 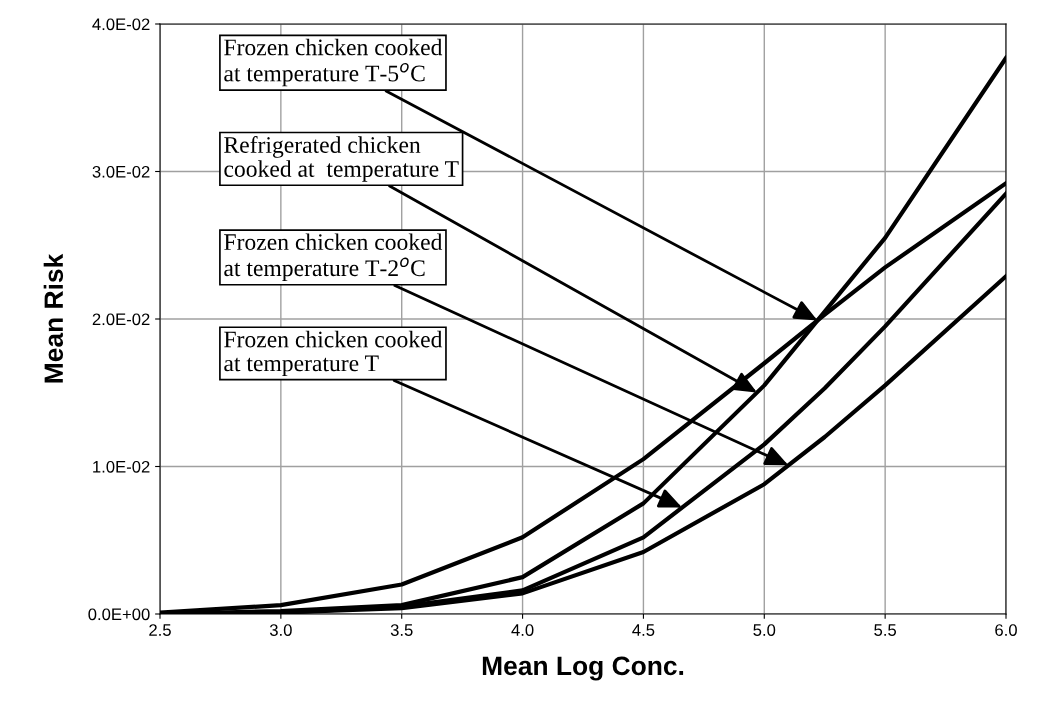 What do you see at coordinates (333, 353) in the screenshot?
I see `annotation: Frozen chicken cooked at temperature T` at bounding box center [333, 353].